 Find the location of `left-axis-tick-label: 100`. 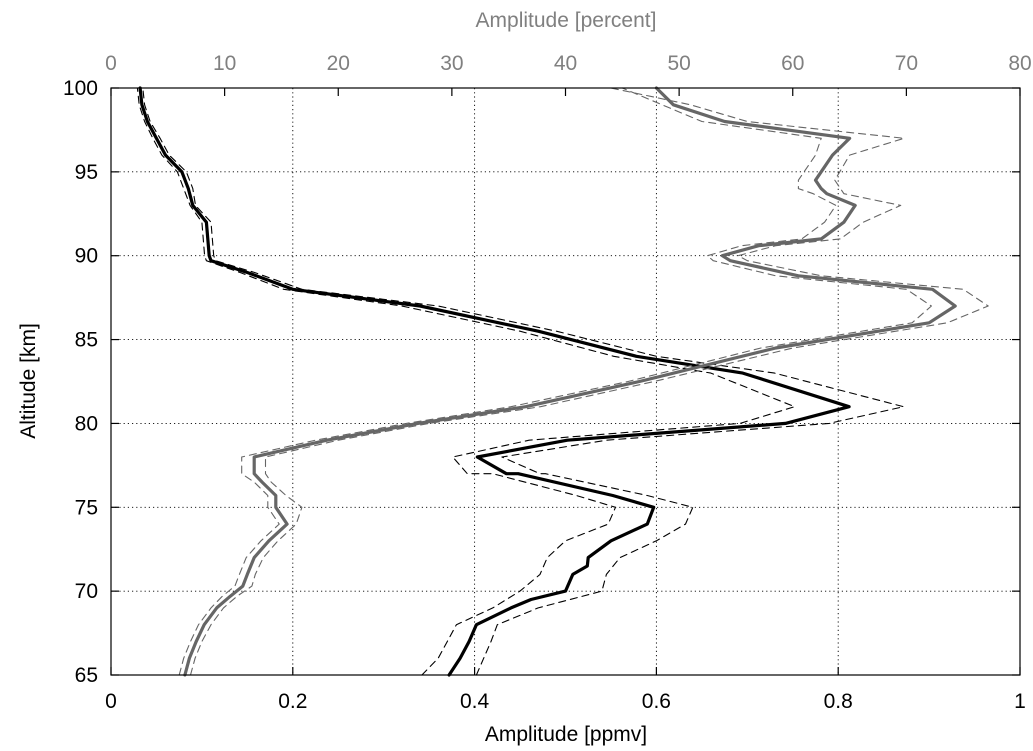

left-axis-tick-label: 100 is located at coordinates (80, 88).